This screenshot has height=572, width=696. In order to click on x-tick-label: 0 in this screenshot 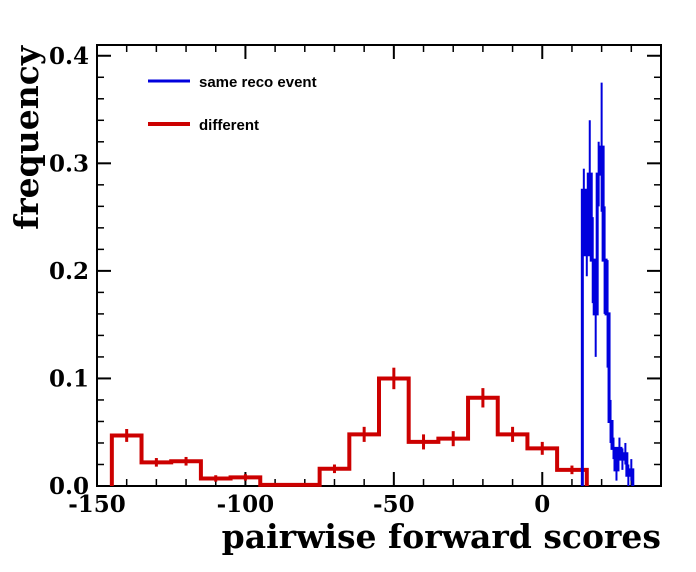, I will do `click(542, 504)`.